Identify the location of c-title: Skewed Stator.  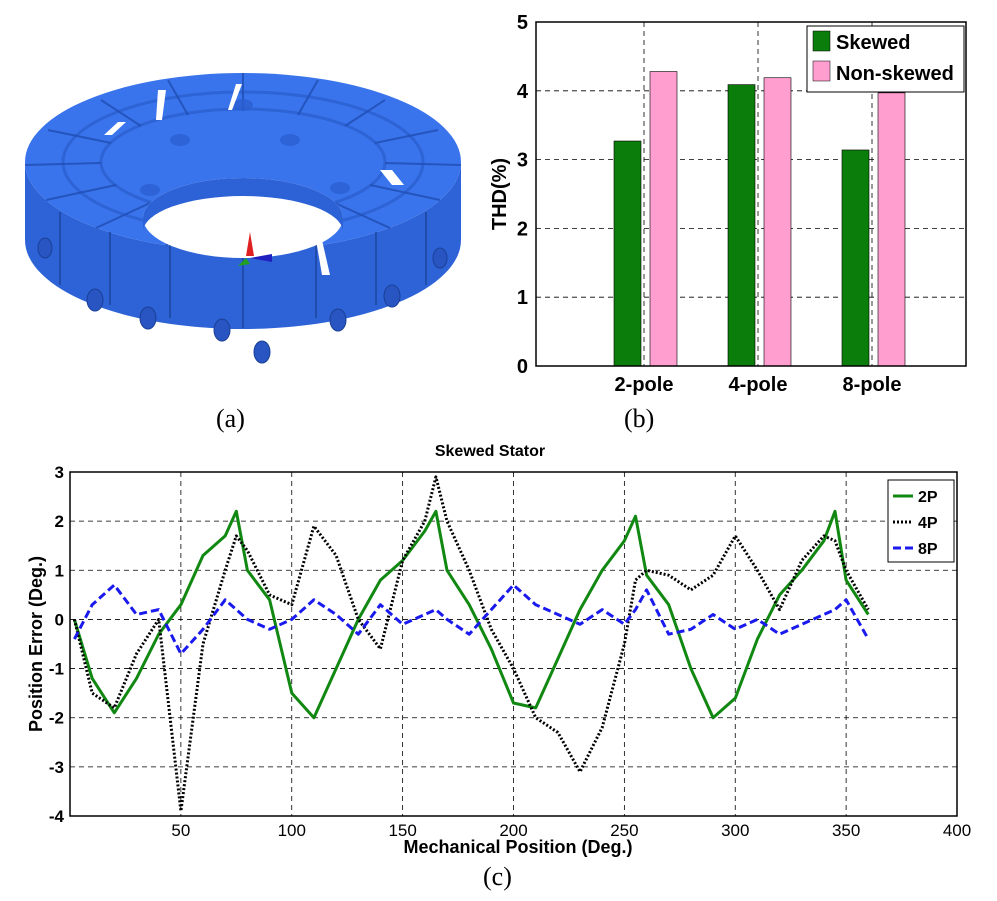
(490, 451).